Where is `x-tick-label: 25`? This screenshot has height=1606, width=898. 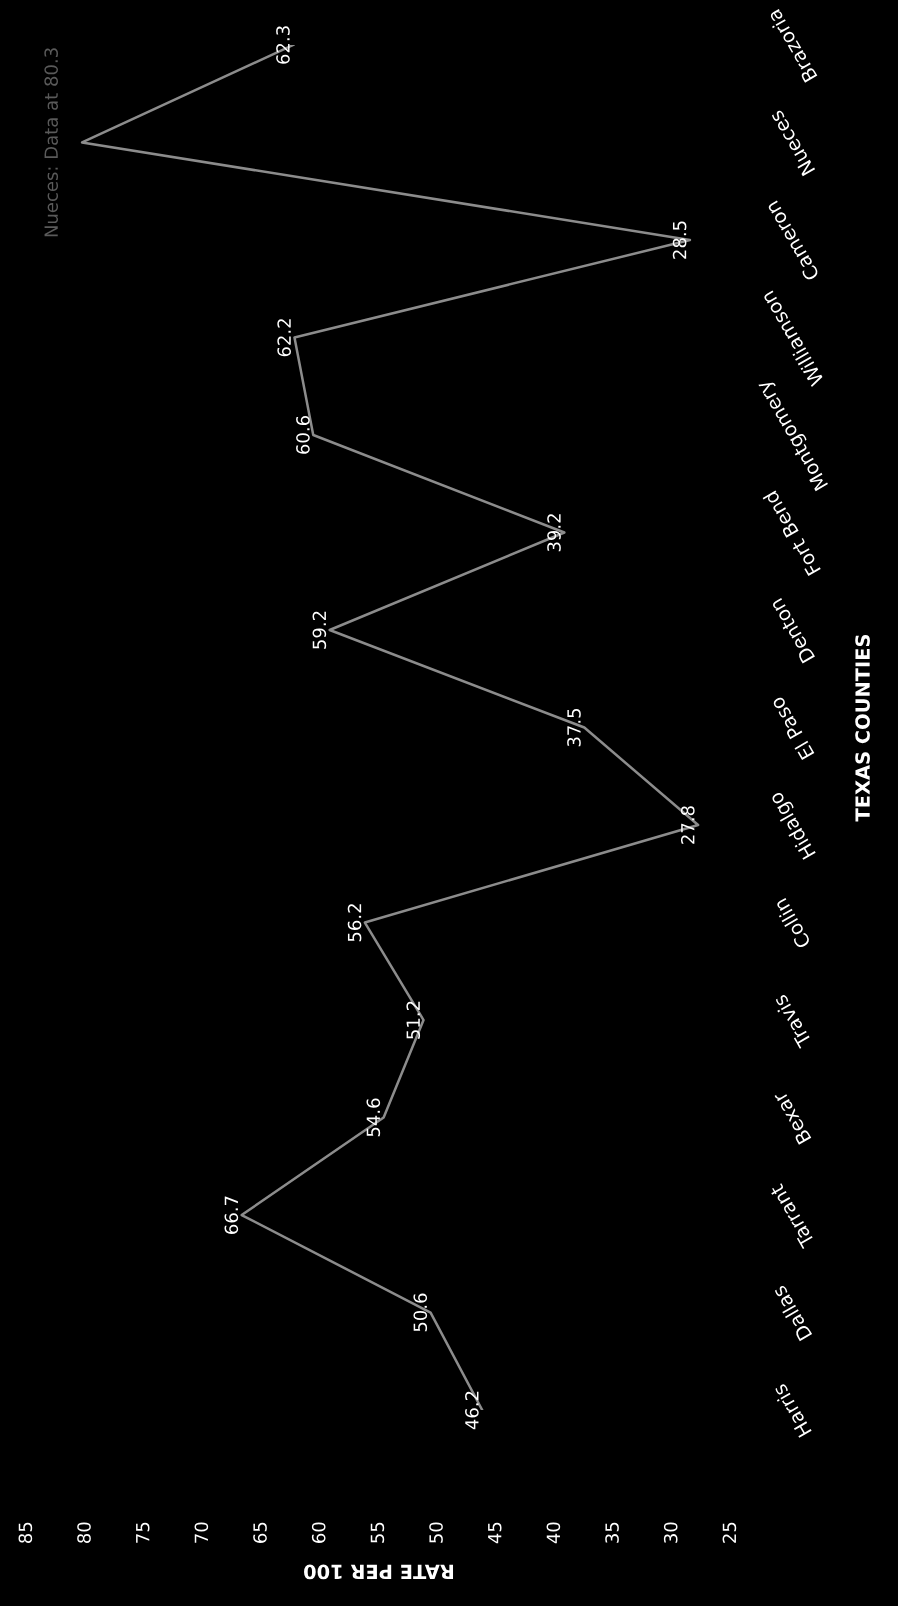 x-tick-label: 25 is located at coordinates (729, 1532).